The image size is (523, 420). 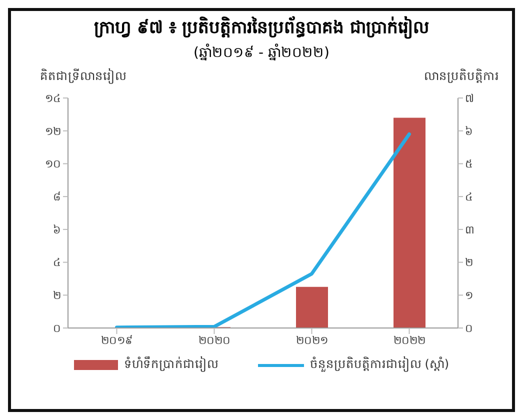 I want to click on y2-tick-label: ៦, so click(x=469, y=131).